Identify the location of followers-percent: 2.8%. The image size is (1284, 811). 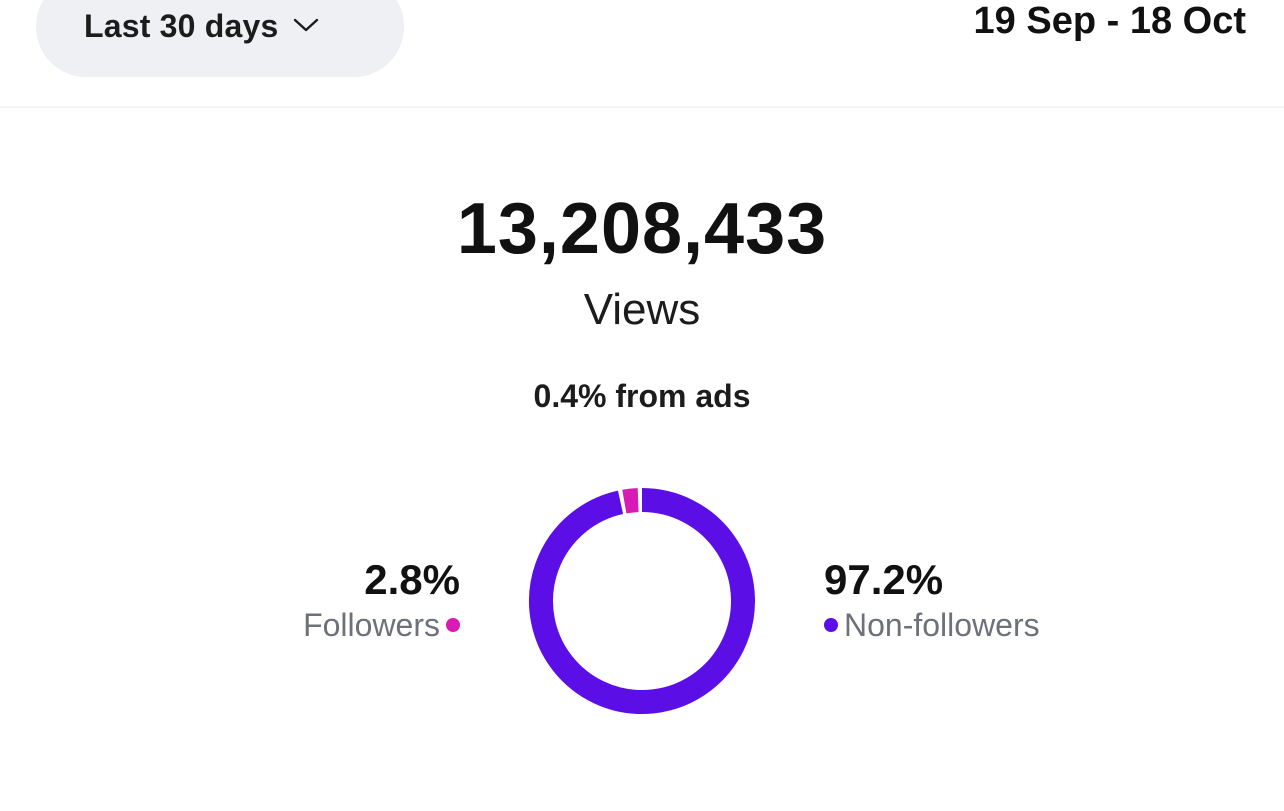
(412, 579).